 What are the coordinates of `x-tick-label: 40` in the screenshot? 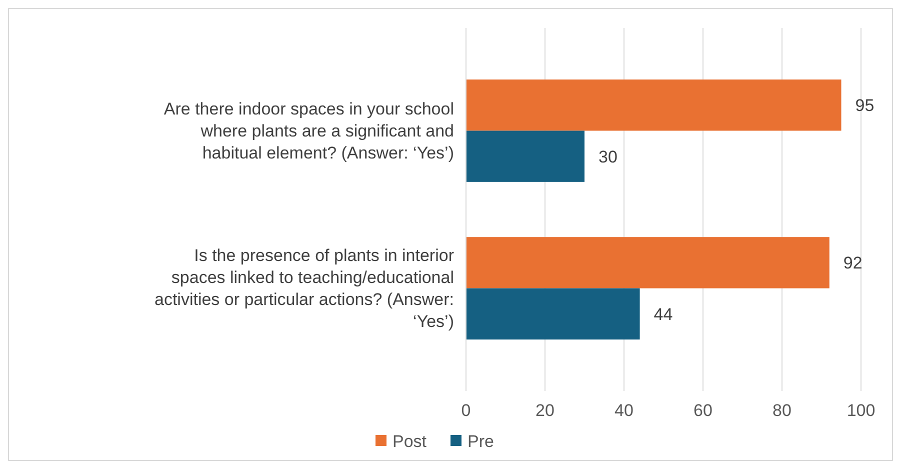 It's located at (624, 410).